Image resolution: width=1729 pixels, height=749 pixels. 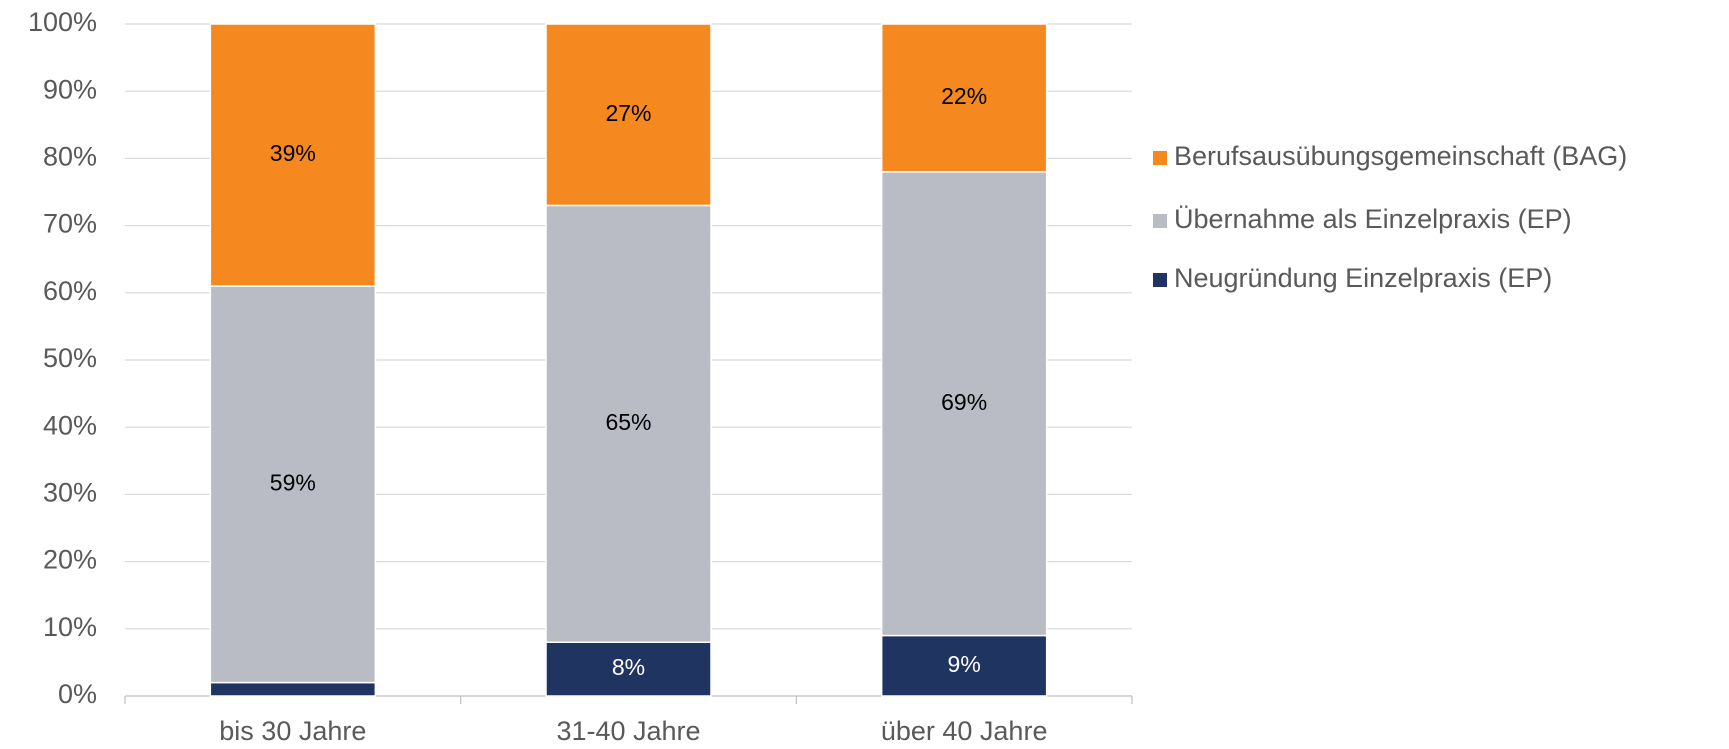 I want to click on legend-label: Berufsausübungsgemeinschaft (BAG), so click(x=1400, y=156).